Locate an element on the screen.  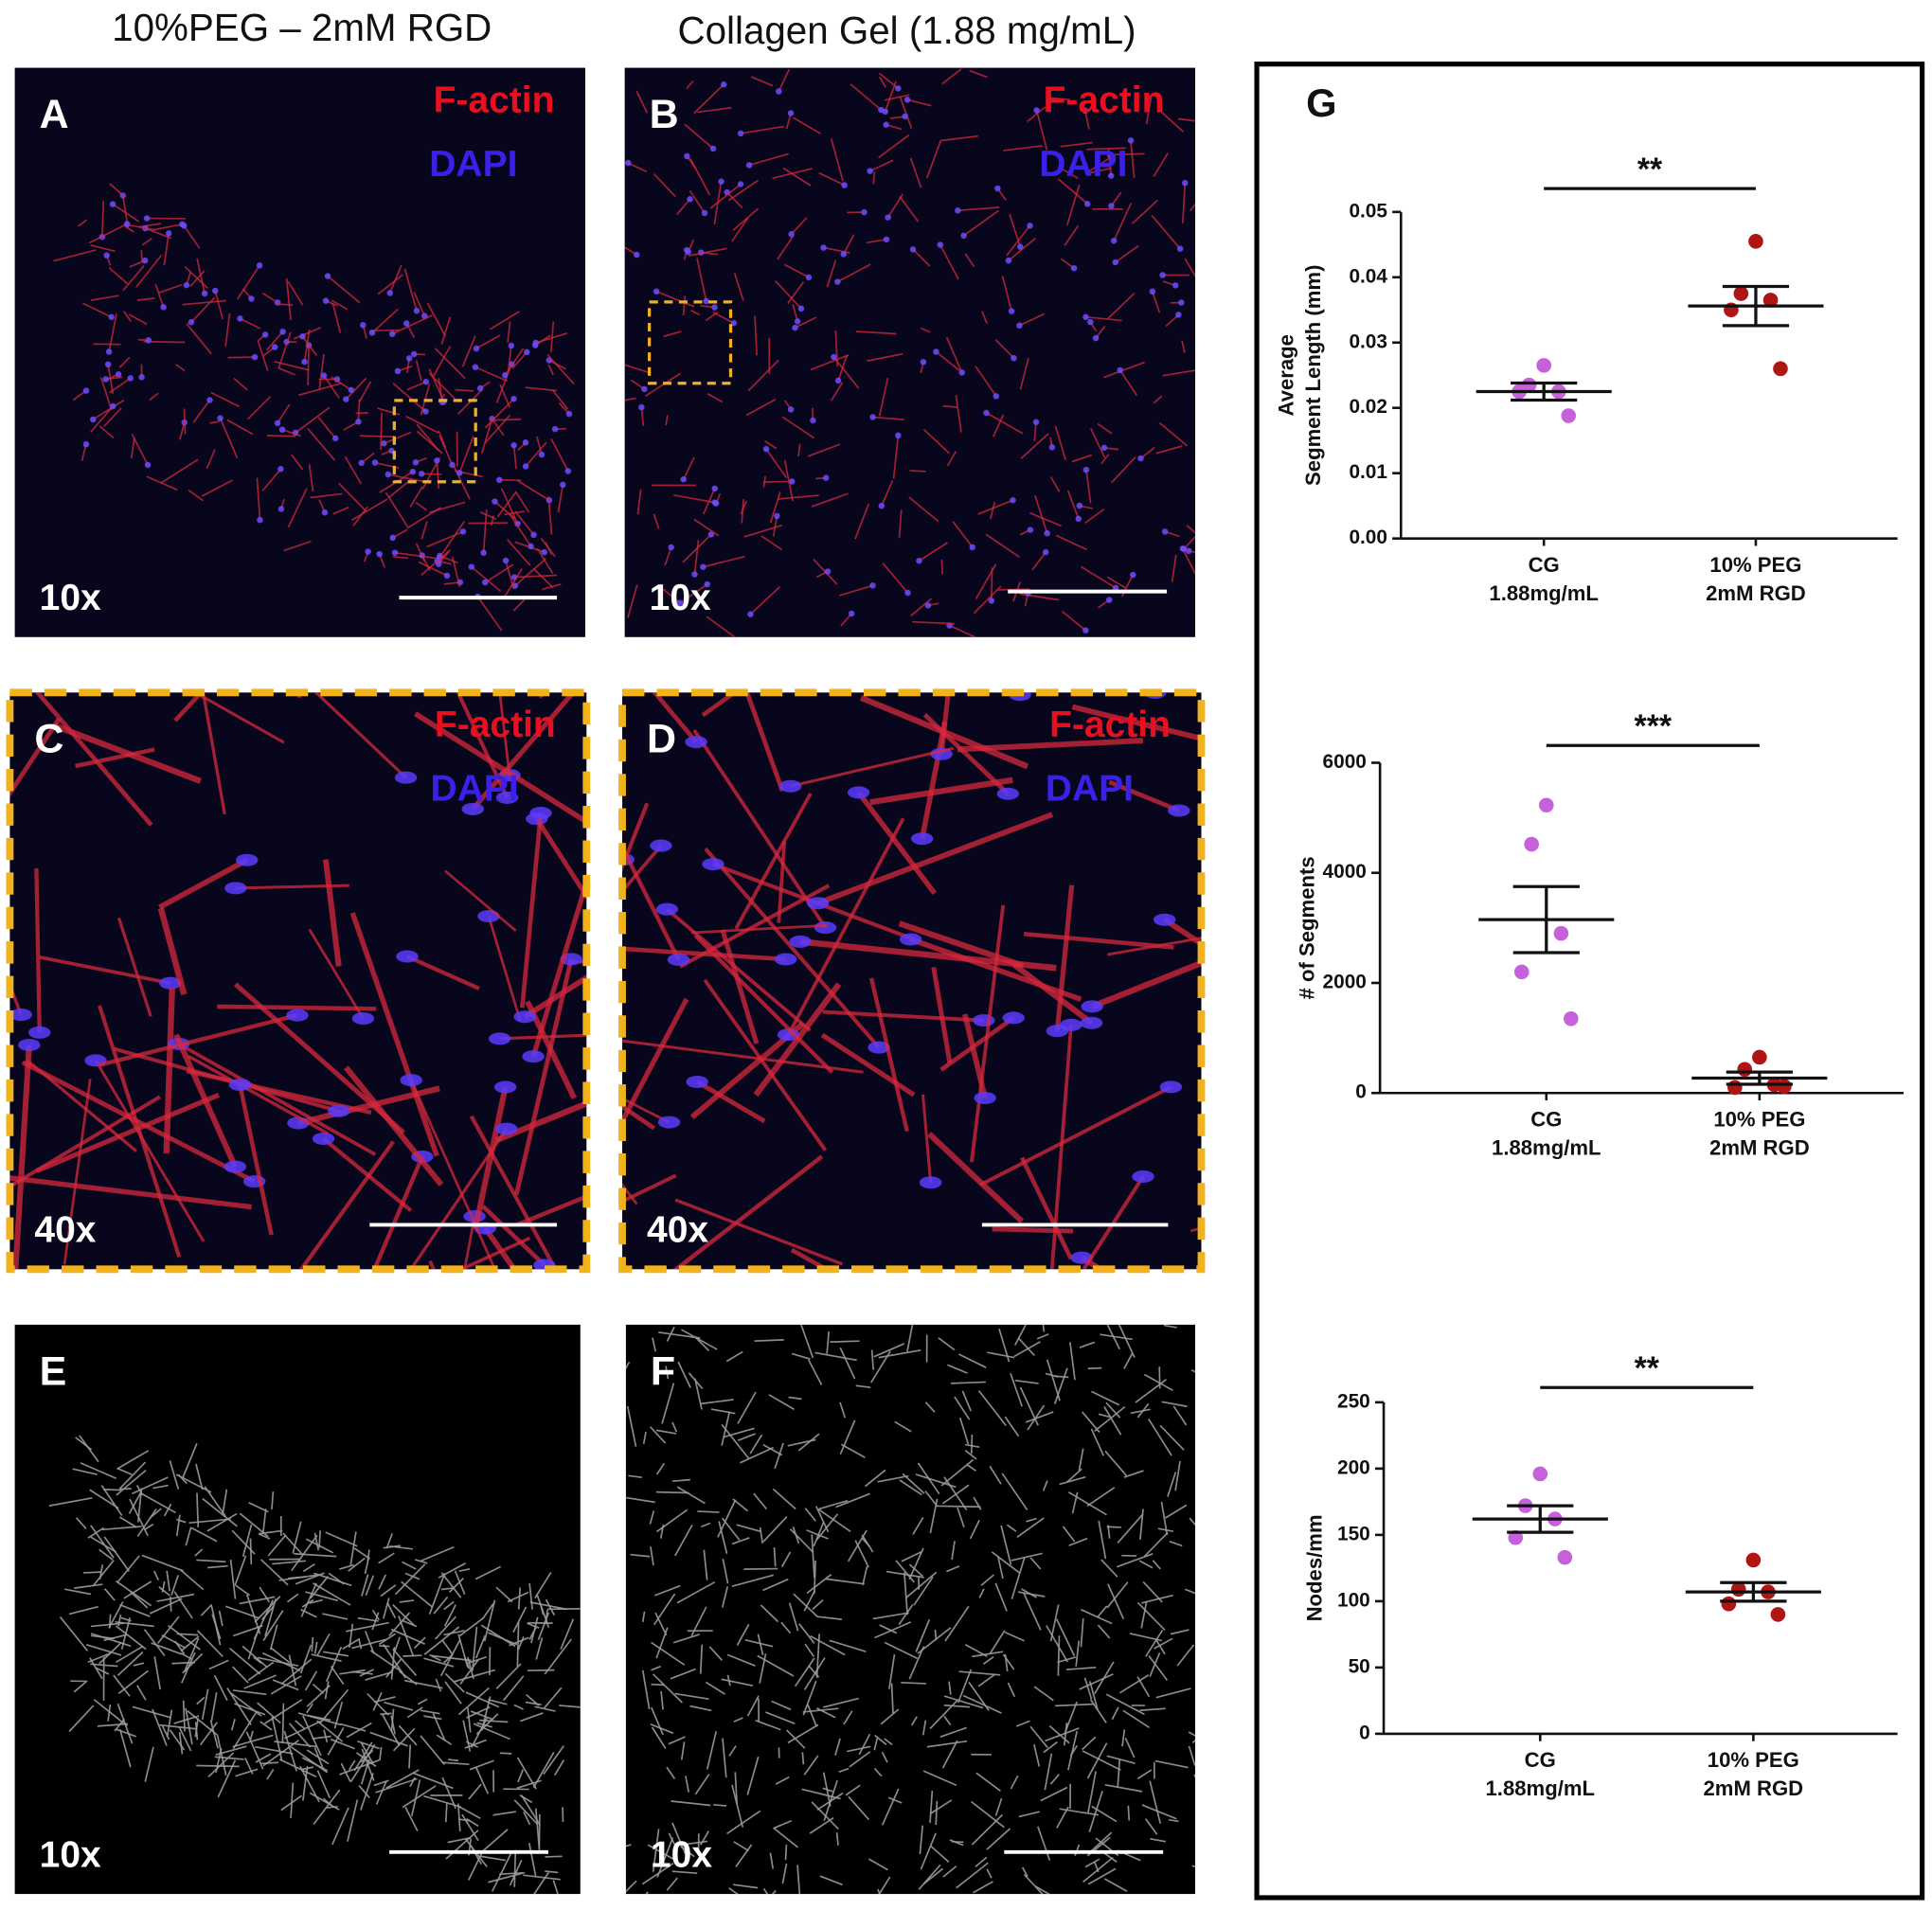
significance-label: *** is located at coordinates (1654, 726).